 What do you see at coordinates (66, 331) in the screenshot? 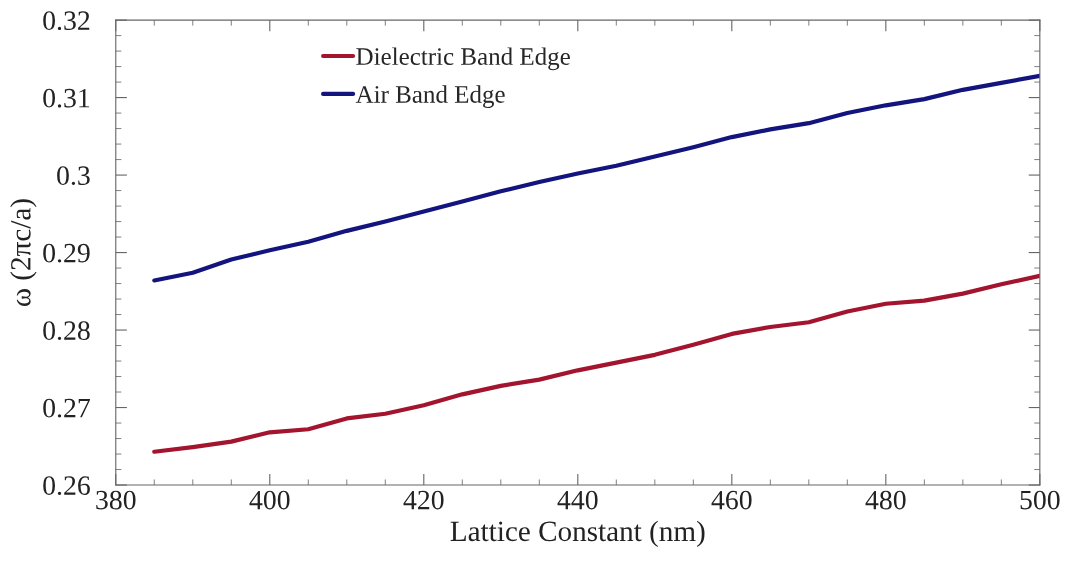
I see `y-tick-label: 0.28` at bounding box center [66, 331].